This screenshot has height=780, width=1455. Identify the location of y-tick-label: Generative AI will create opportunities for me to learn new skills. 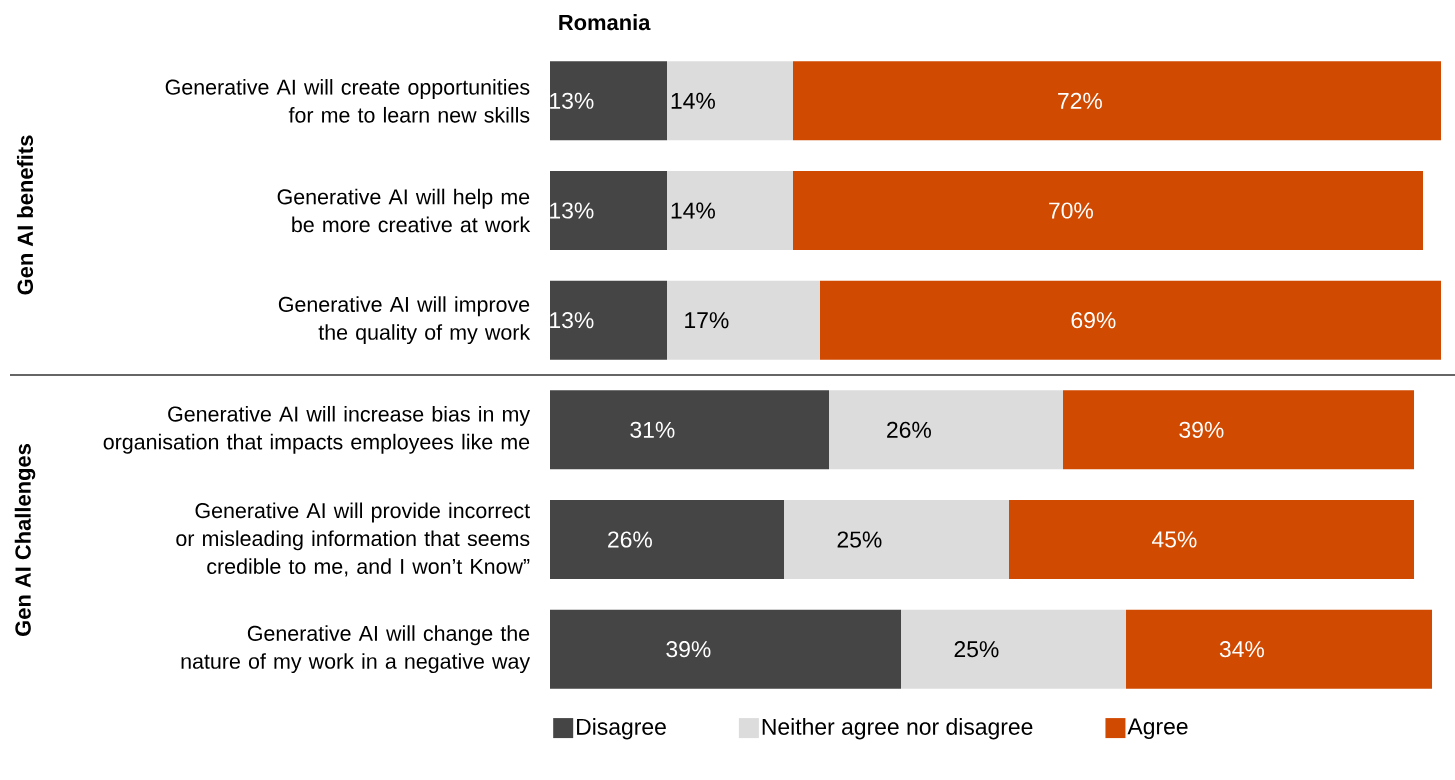
(347, 101).